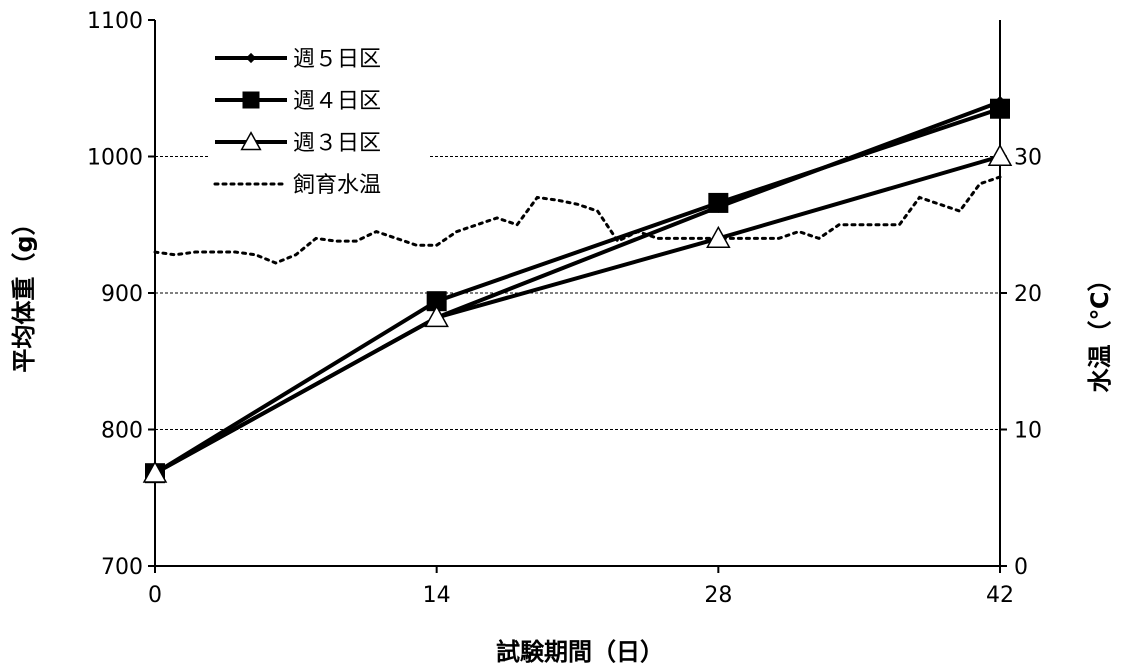 The width and height of the screenshot is (1126, 670). Describe the element at coordinates (122, 431) in the screenshot. I see `y-tick-label-800: 800` at that location.